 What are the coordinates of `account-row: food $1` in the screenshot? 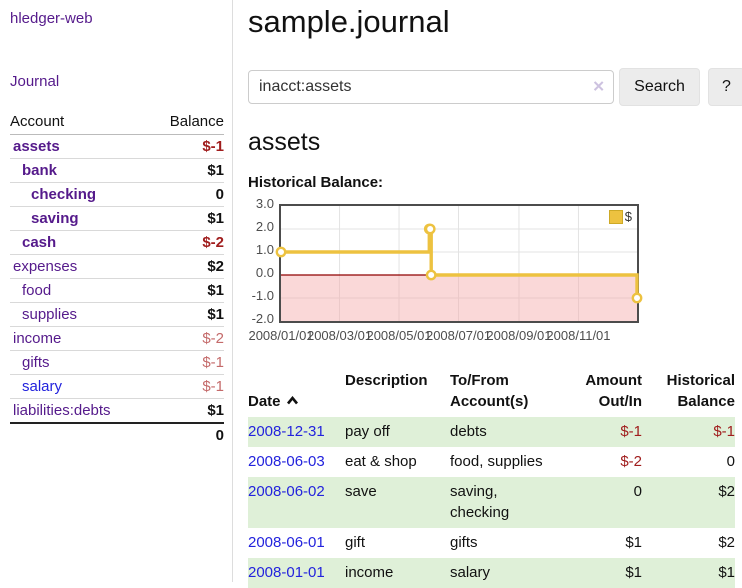 It's located at (117, 290).